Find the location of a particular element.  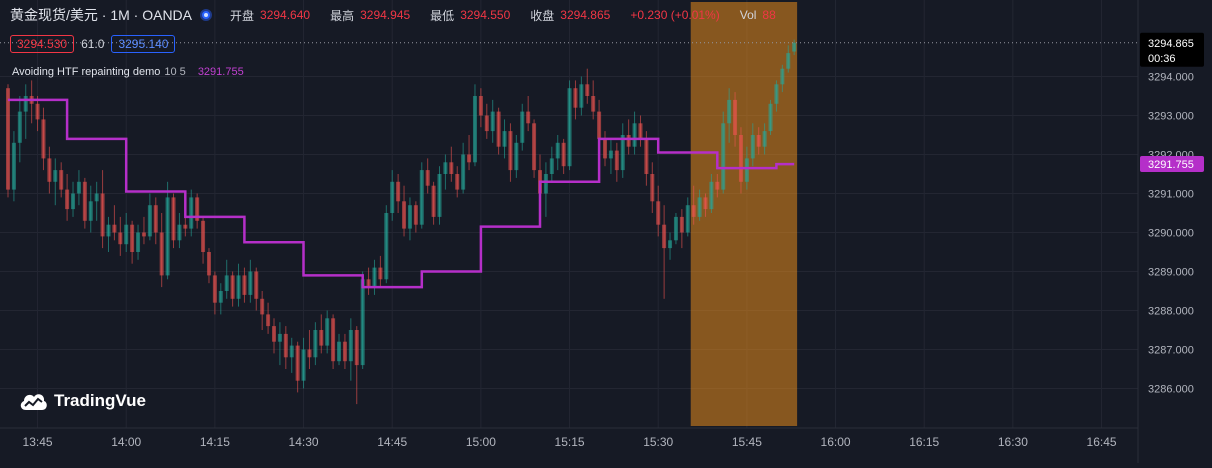

indicator-price-tag is located at coordinates (1172, 164).